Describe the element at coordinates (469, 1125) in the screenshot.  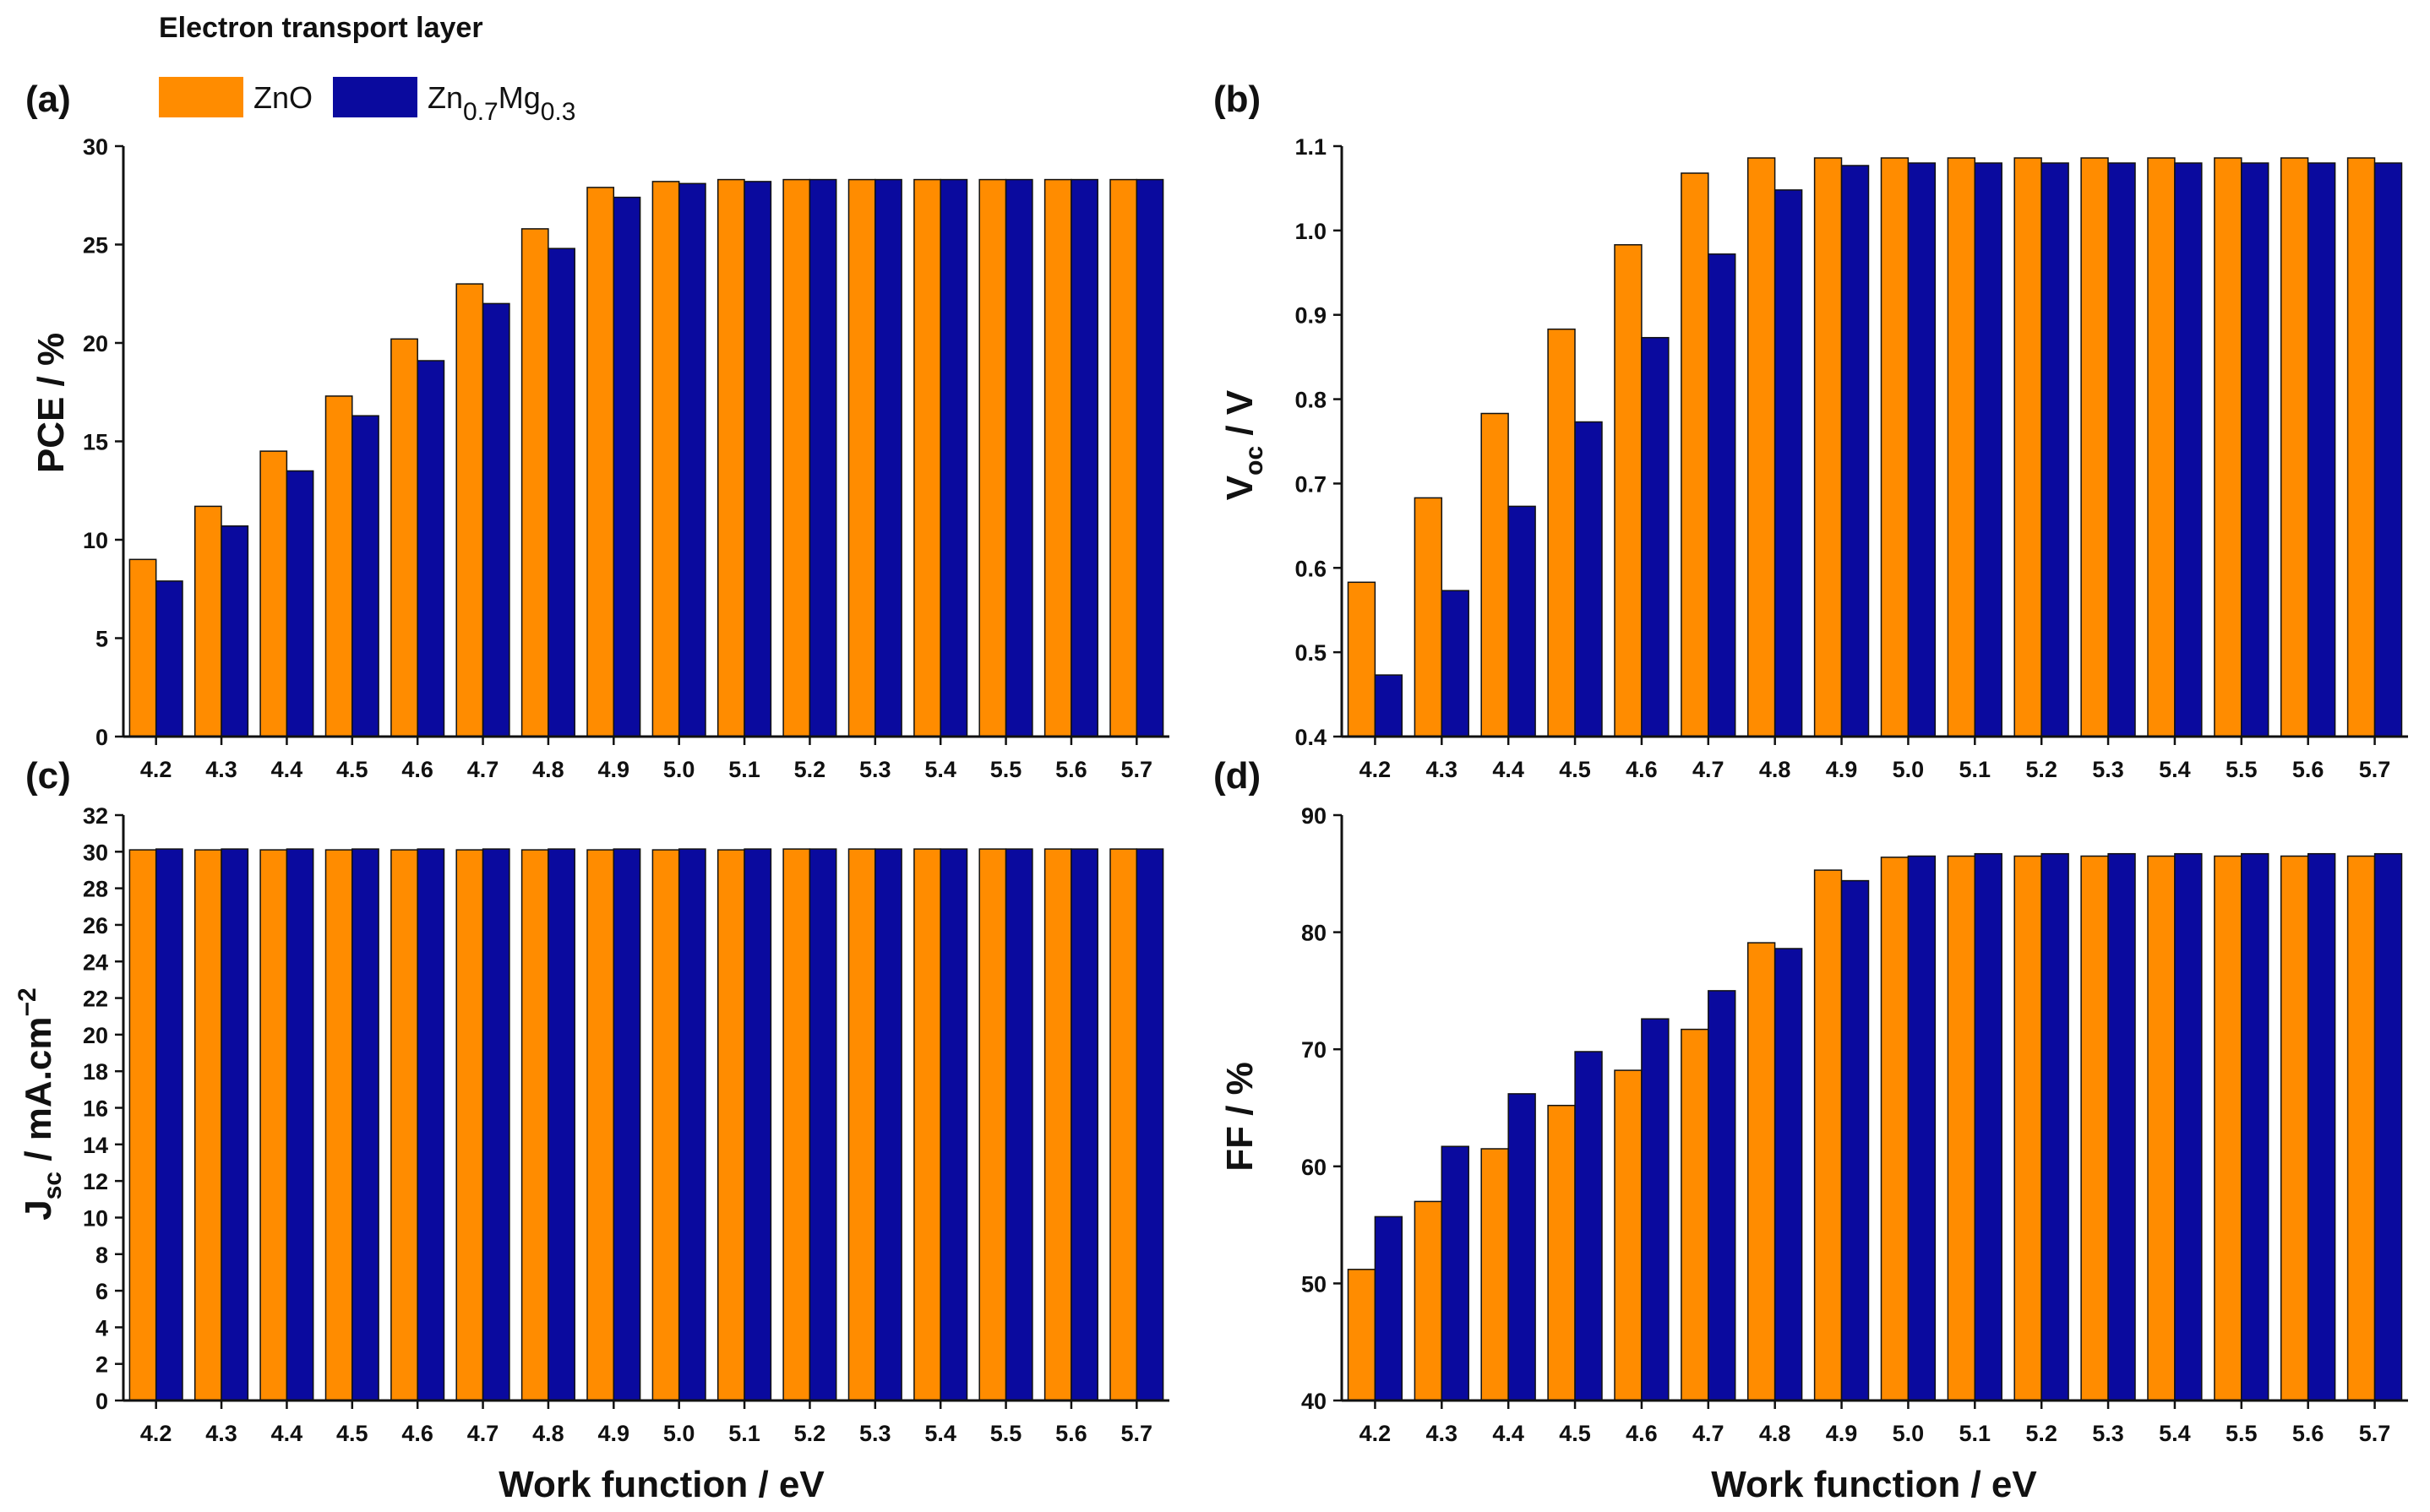
I see `bar-zno-4.7` at that location.